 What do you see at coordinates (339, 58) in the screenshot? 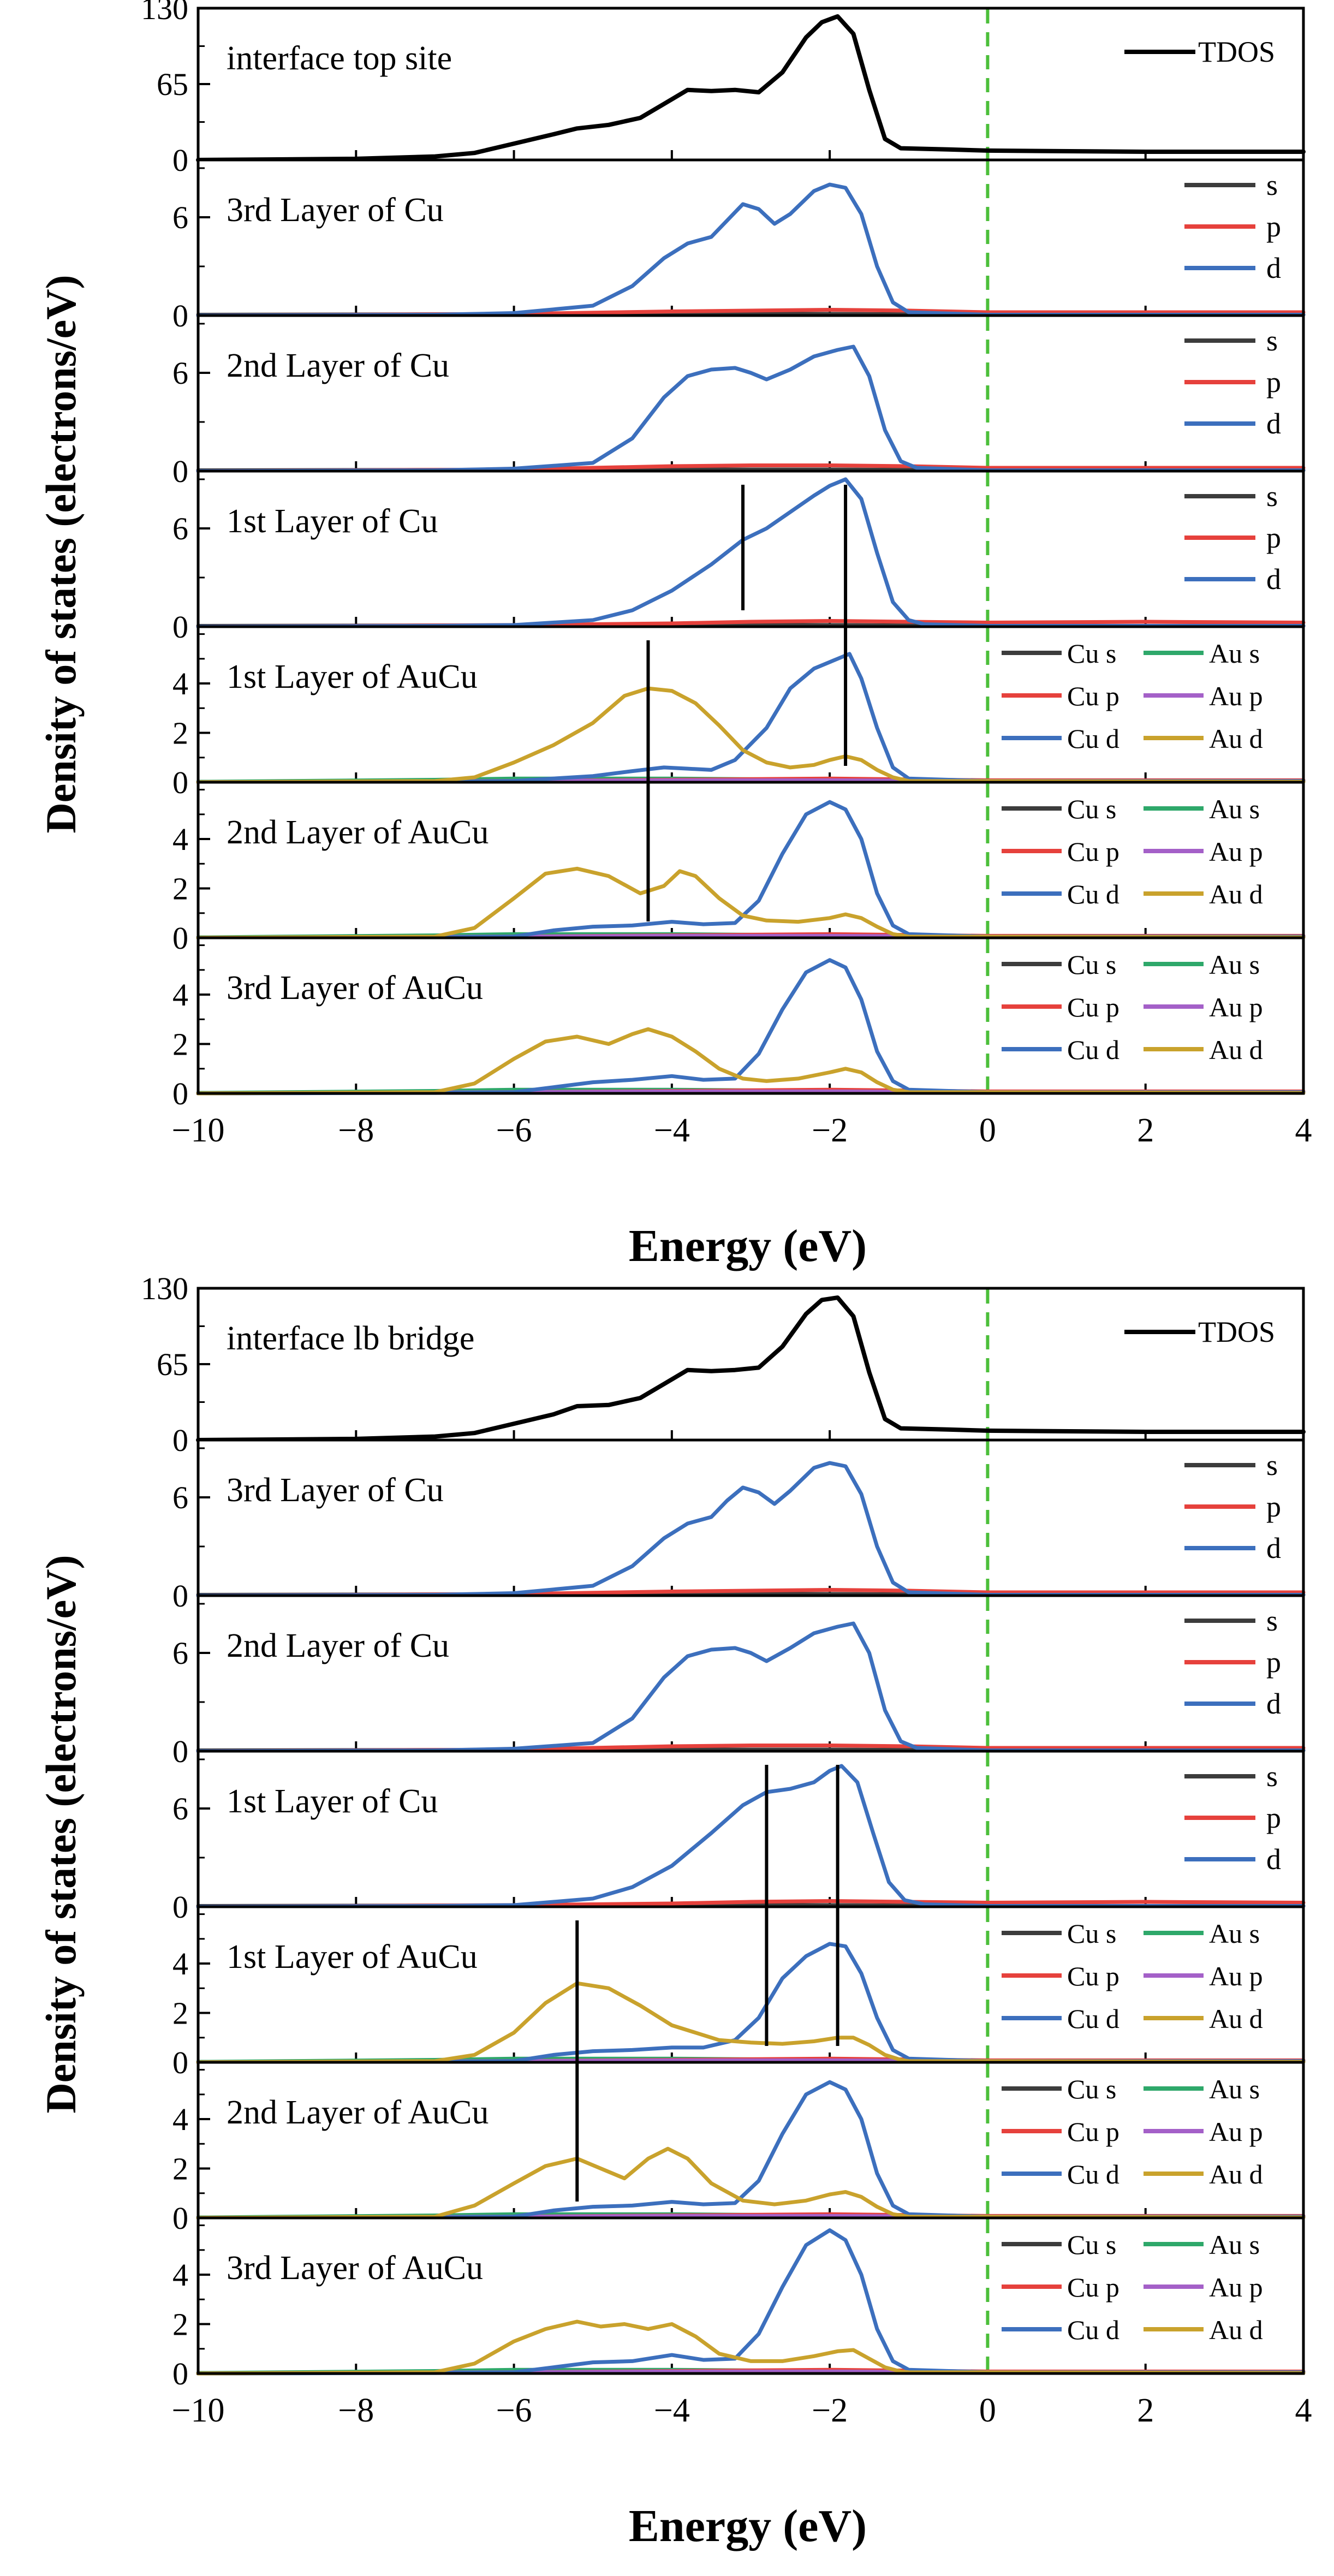
I see `panel-label: interface top site` at bounding box center [339, 58].